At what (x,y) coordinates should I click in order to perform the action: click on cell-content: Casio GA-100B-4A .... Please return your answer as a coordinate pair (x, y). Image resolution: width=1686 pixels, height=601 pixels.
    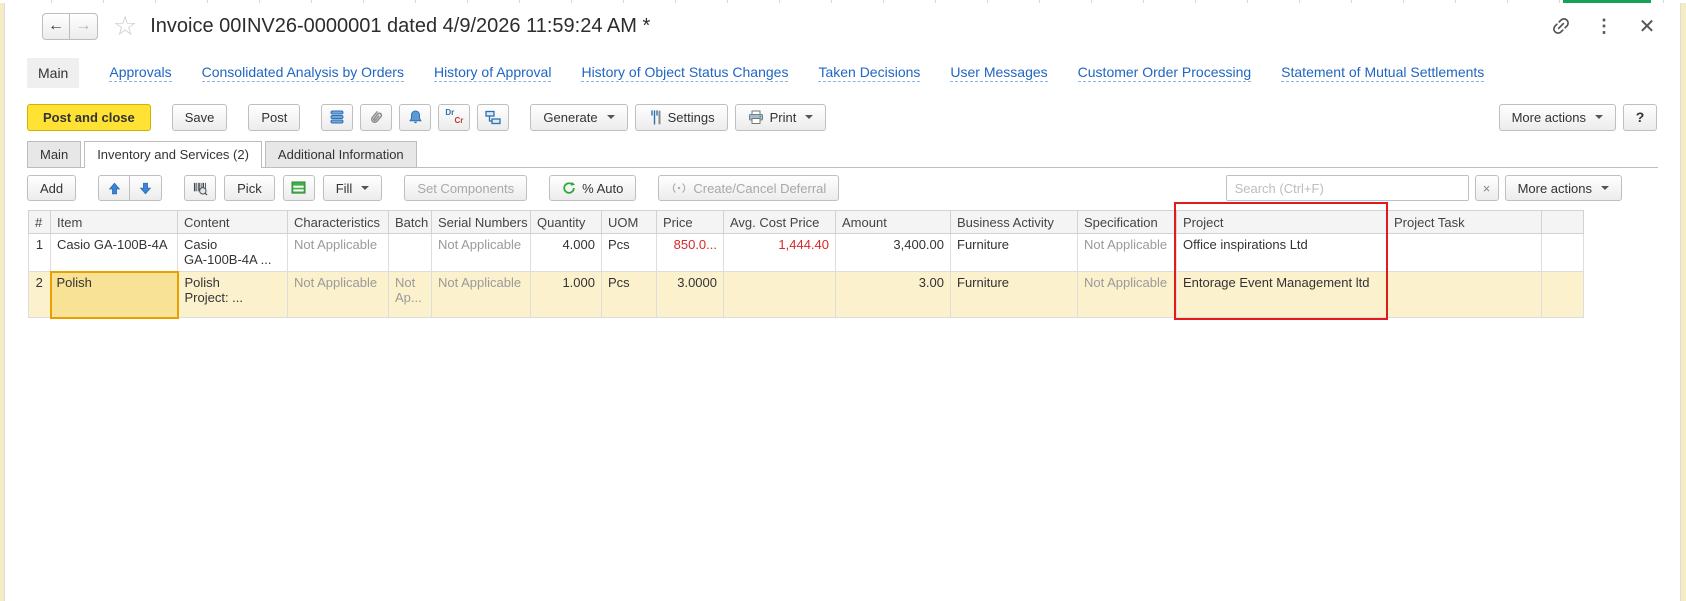
    Looking at the image, I should click on (232, 252).